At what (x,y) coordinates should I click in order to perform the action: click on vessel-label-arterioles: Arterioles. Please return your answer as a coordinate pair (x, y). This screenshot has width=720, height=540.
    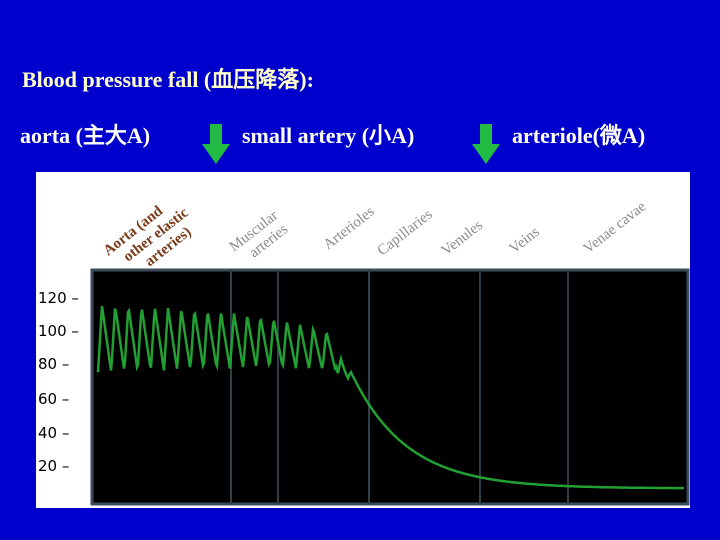
    Looking at the image, I should click on (349, 229).